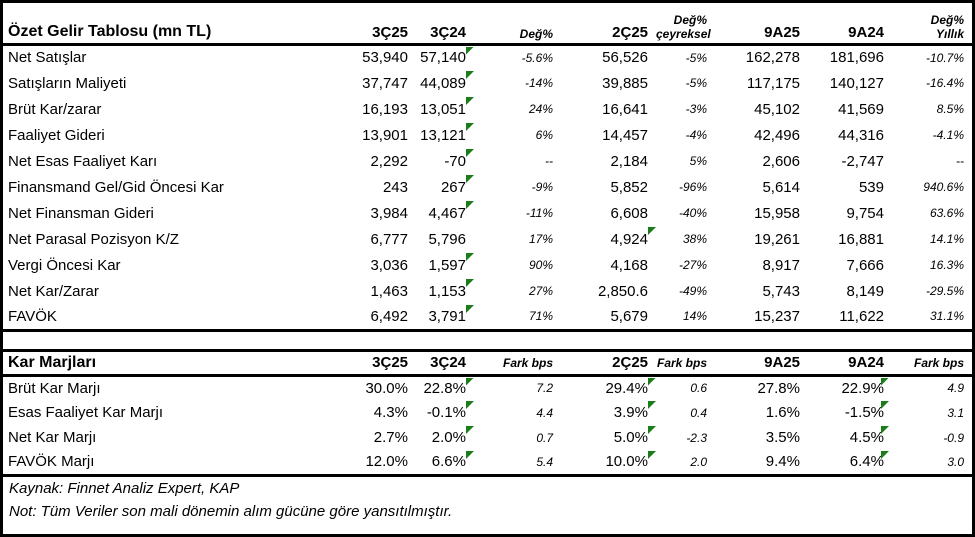  What do you see at coordinates (782, 437) in the screenshot?
I see `cell-9a25: 3.5%` at bounding box center [782, 437].